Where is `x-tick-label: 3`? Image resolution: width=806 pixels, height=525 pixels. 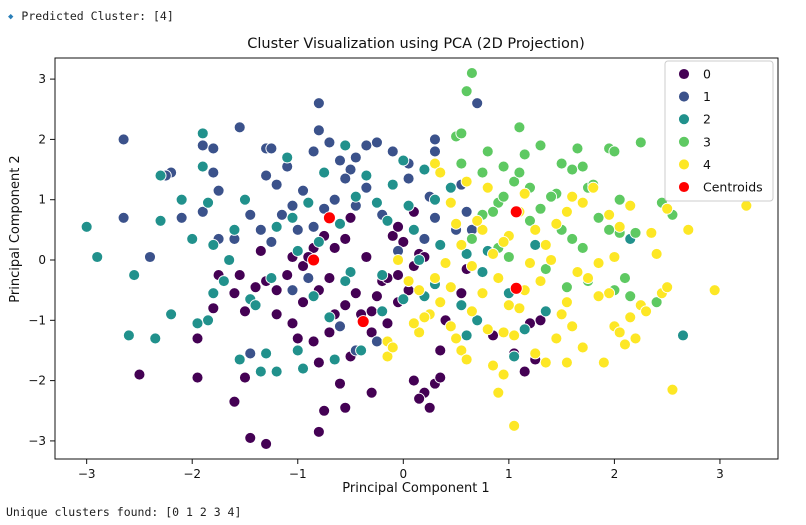
x-tick-label: 3 is located at coordinates (720, 474).